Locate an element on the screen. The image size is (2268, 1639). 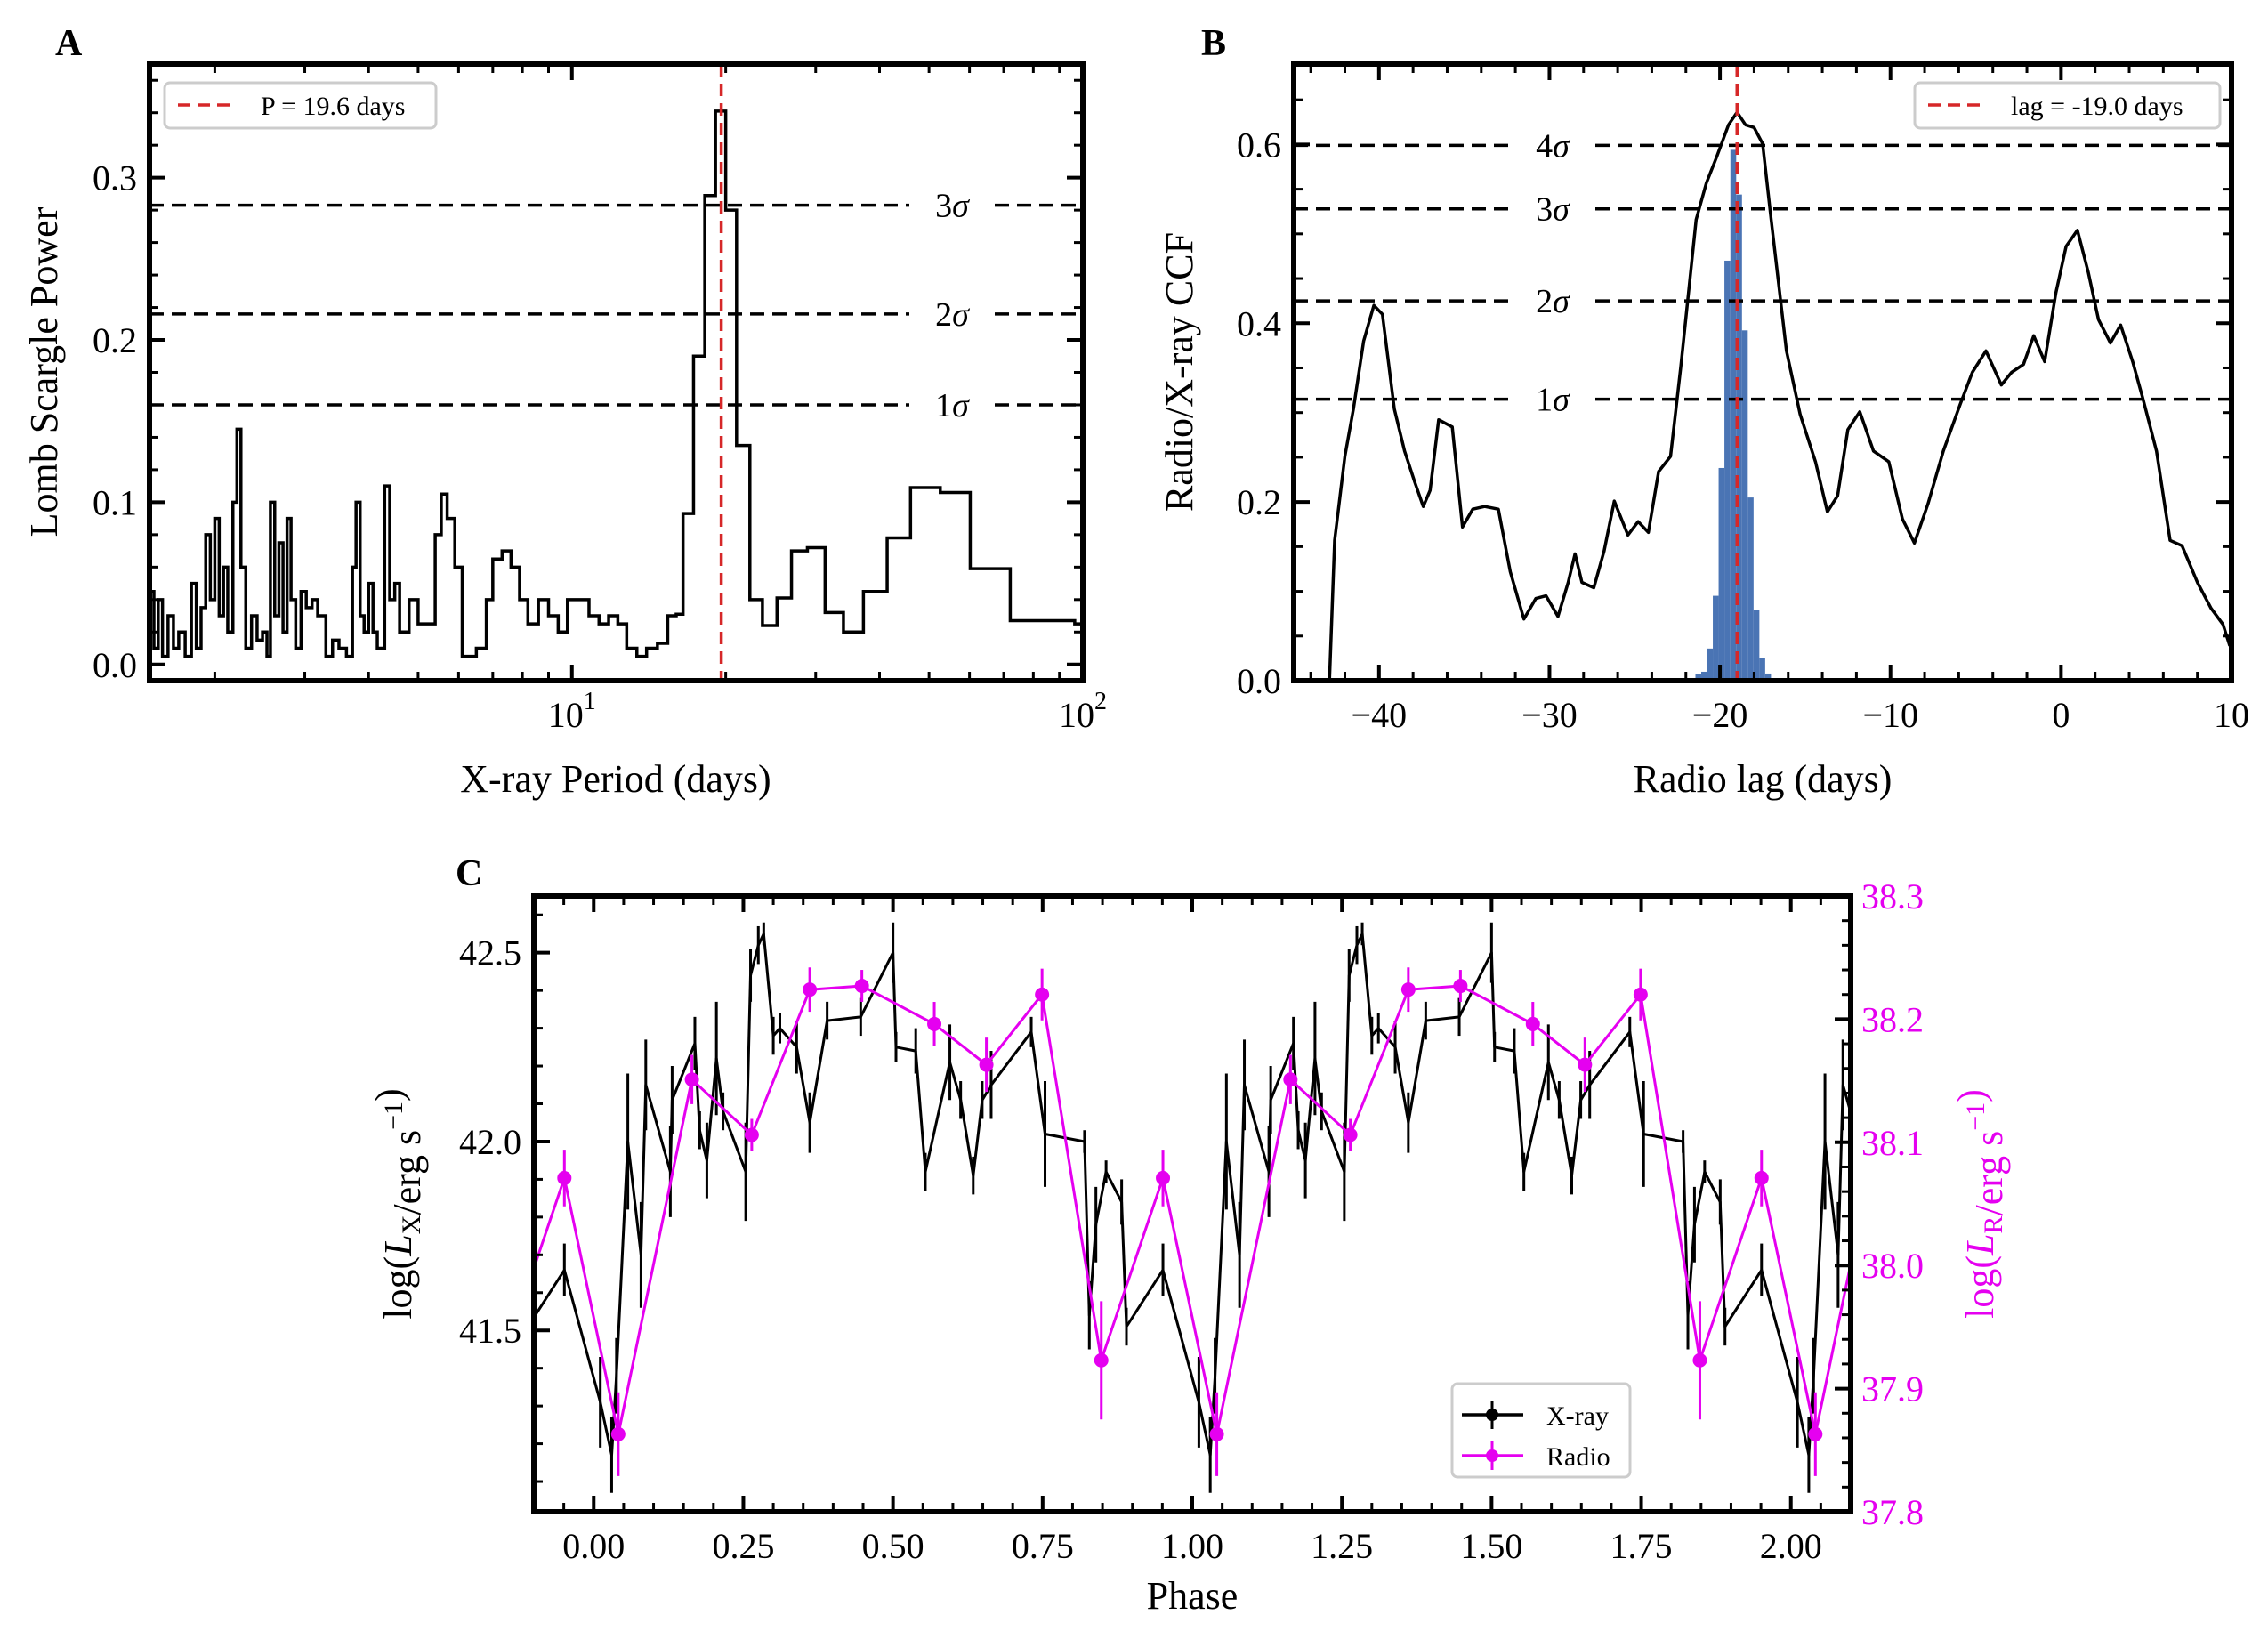
y-tick-label: 0.1 is located at coordinates (115, 502).